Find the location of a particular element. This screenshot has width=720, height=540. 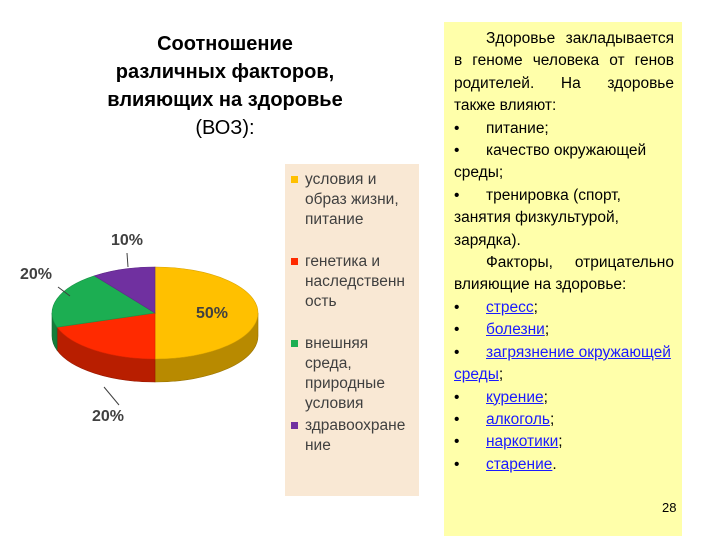

factor-link: болезни is located at coordinates (515, 330).